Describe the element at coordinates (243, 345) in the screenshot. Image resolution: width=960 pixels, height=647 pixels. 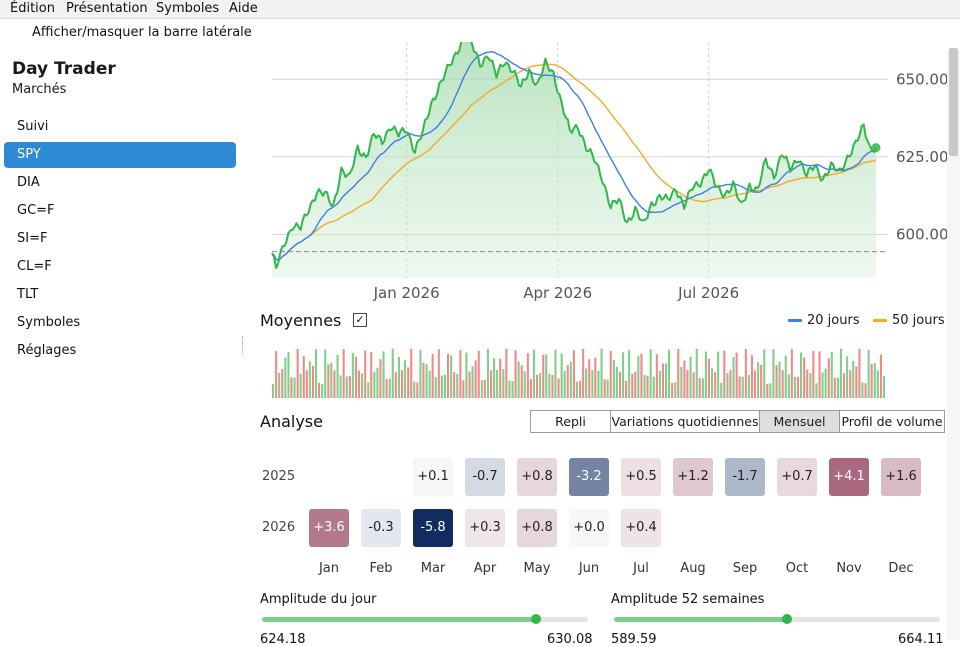
I see `sidebar-splitter-handle` at that location.